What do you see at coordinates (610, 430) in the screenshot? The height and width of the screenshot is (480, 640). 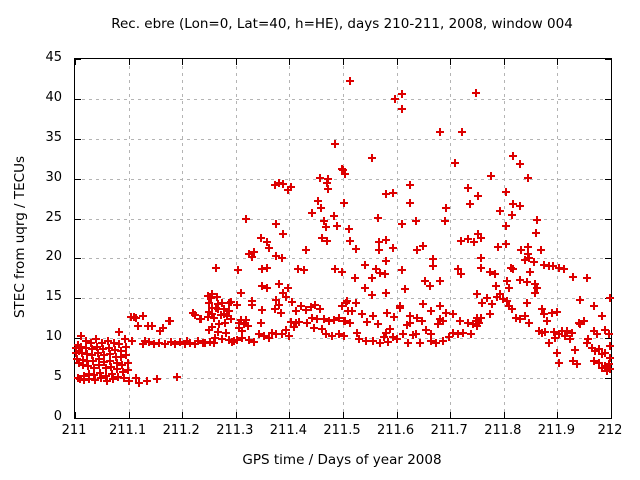 I see `x-tick-label: 212` at bounding box center [610, 430].